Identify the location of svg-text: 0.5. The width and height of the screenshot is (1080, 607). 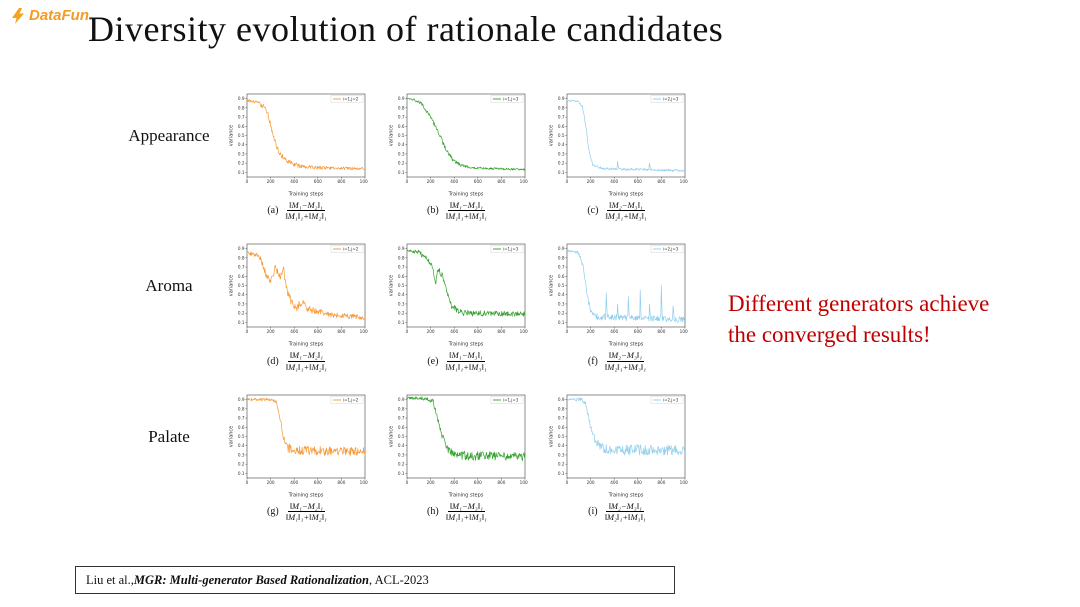
(561, 285).